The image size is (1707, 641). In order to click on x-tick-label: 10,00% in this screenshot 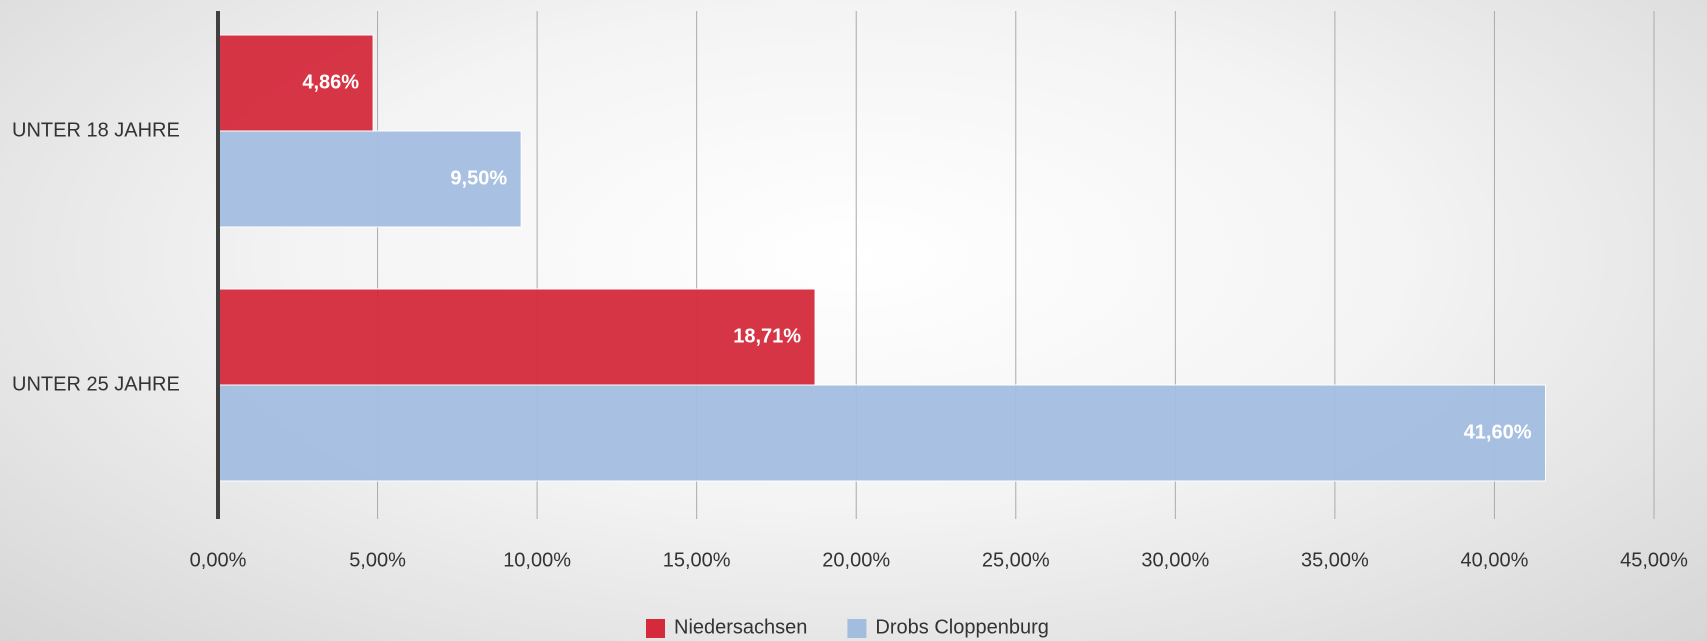, I will do `click(537, 560)`.